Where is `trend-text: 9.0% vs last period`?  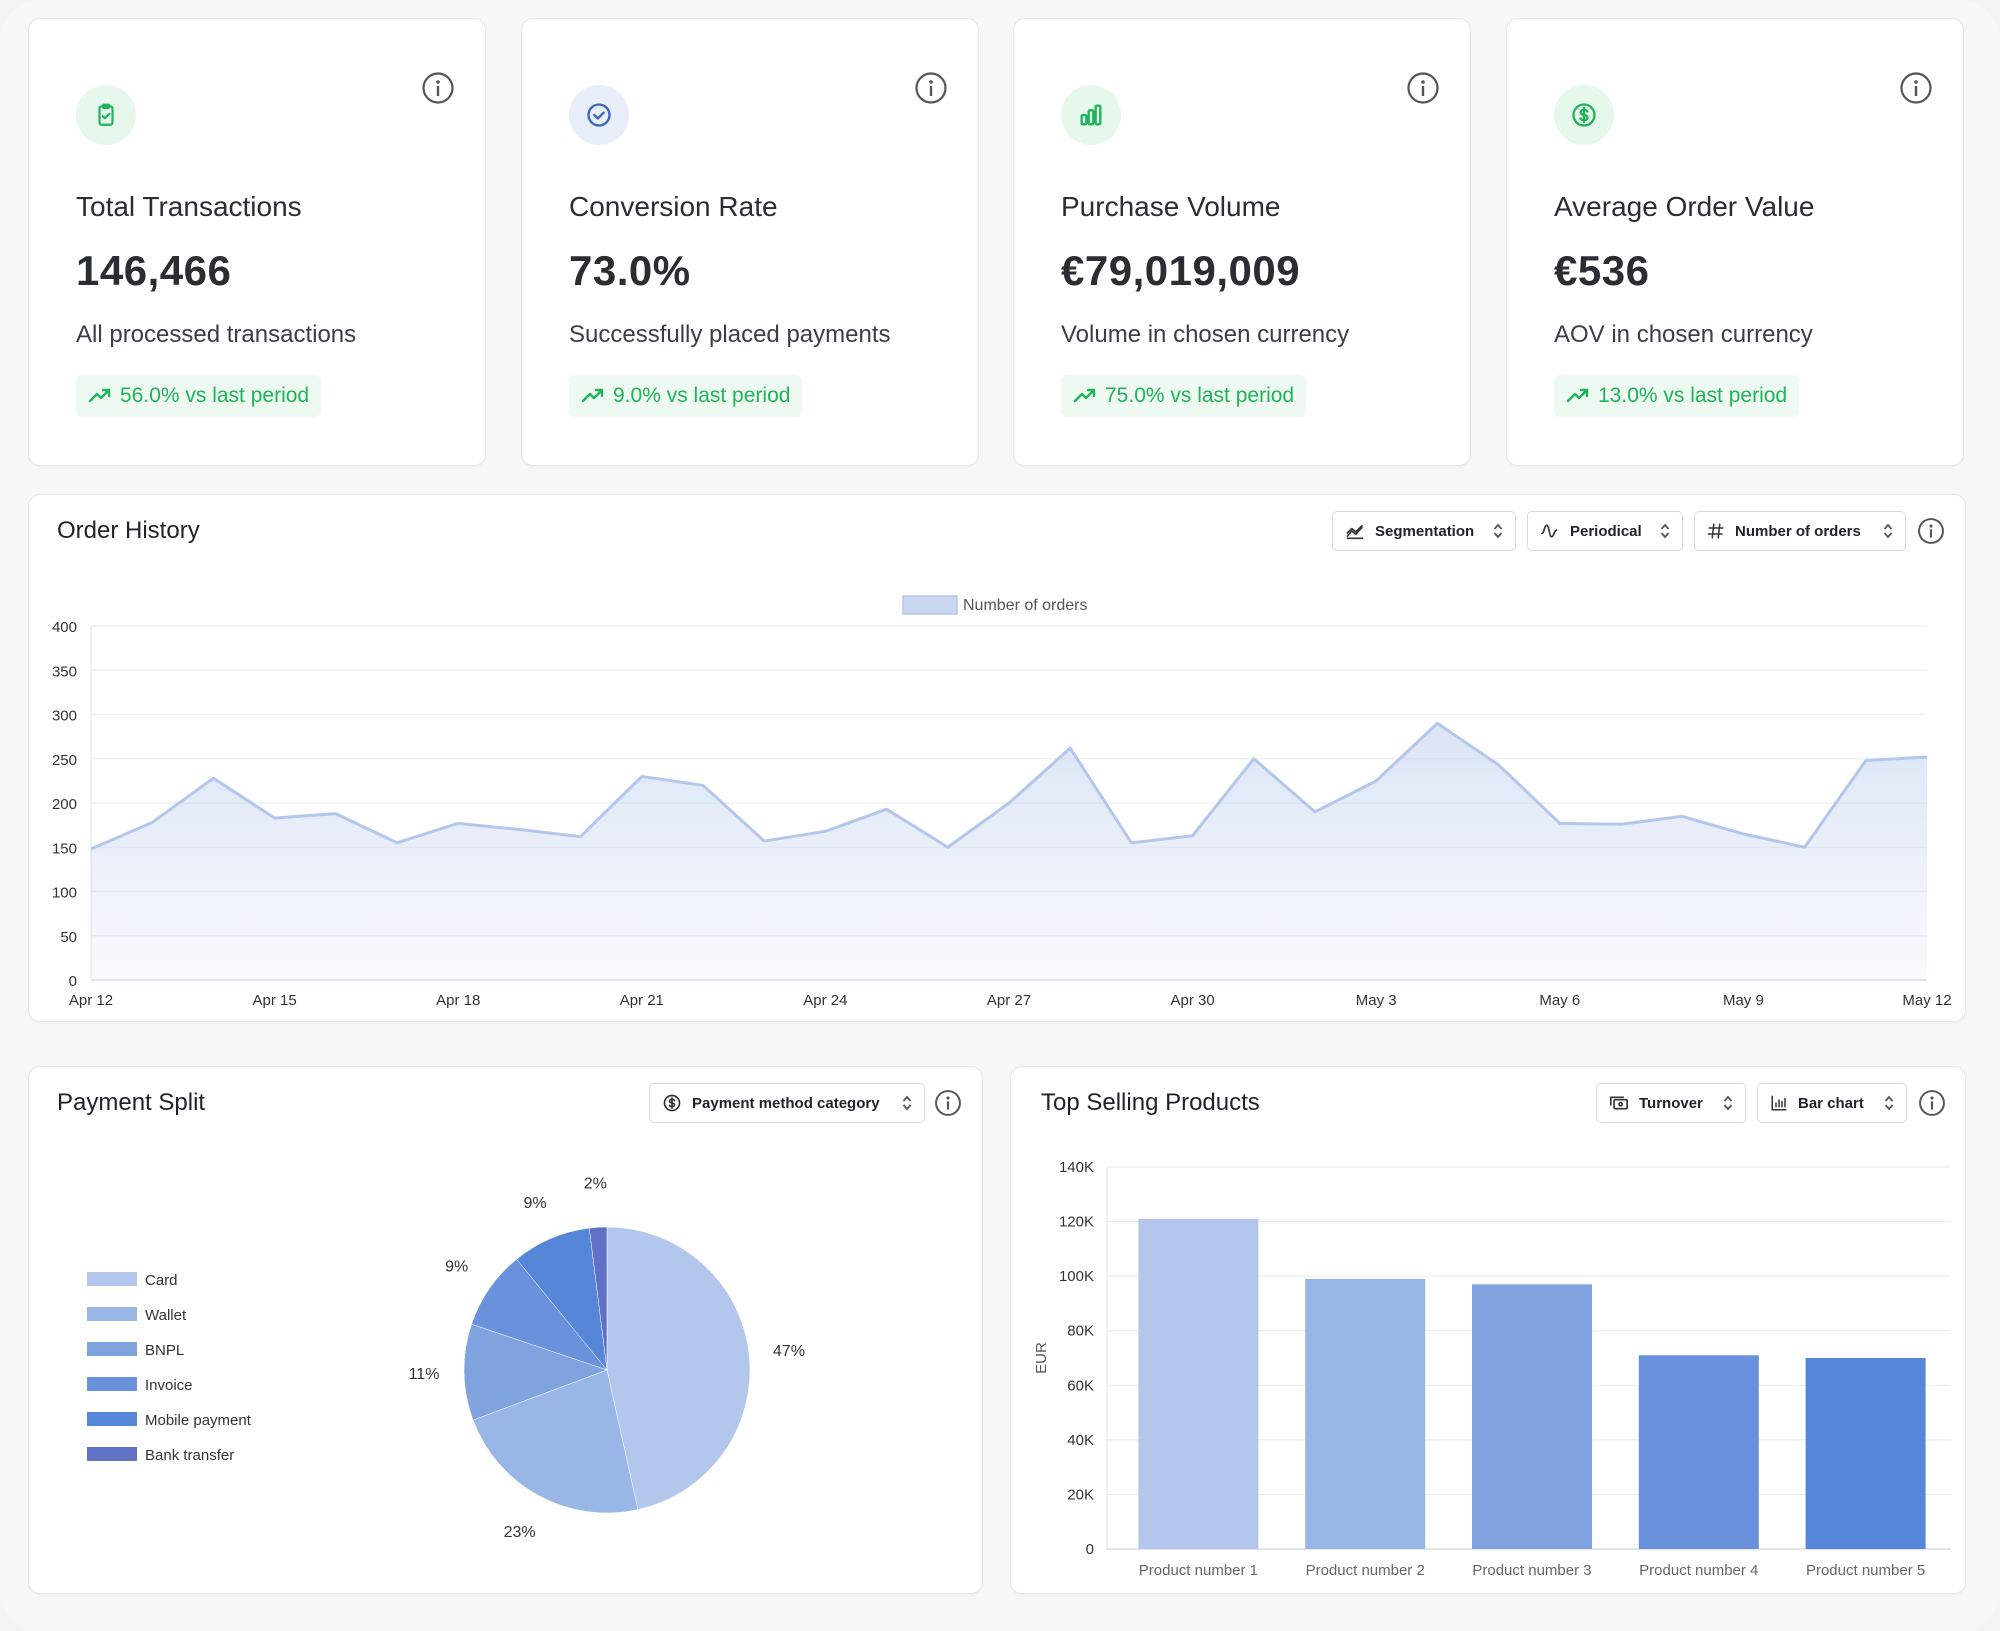 trend-text: 9.0% vs last period is located at coordinates (702, 395).